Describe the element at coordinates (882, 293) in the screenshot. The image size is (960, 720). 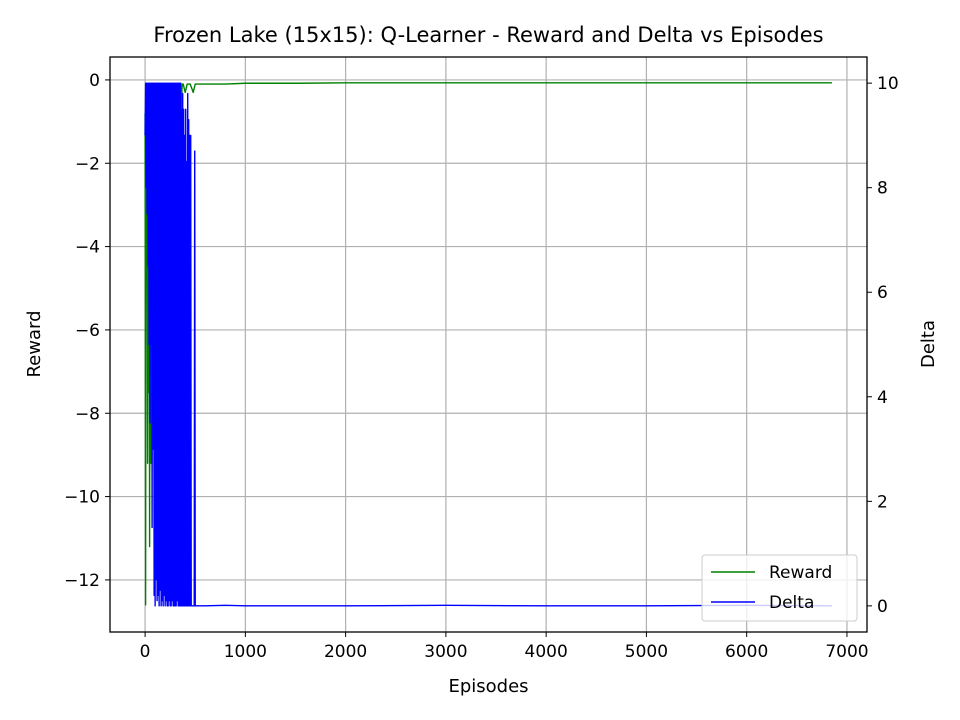
I see `y2-tick-label: 6` at that location.